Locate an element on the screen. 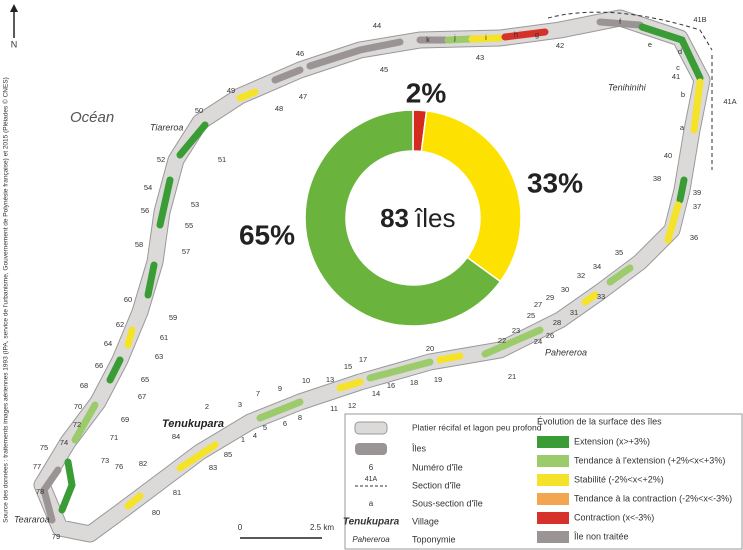  legend-label: Îles is located at coordinates (419, 448).